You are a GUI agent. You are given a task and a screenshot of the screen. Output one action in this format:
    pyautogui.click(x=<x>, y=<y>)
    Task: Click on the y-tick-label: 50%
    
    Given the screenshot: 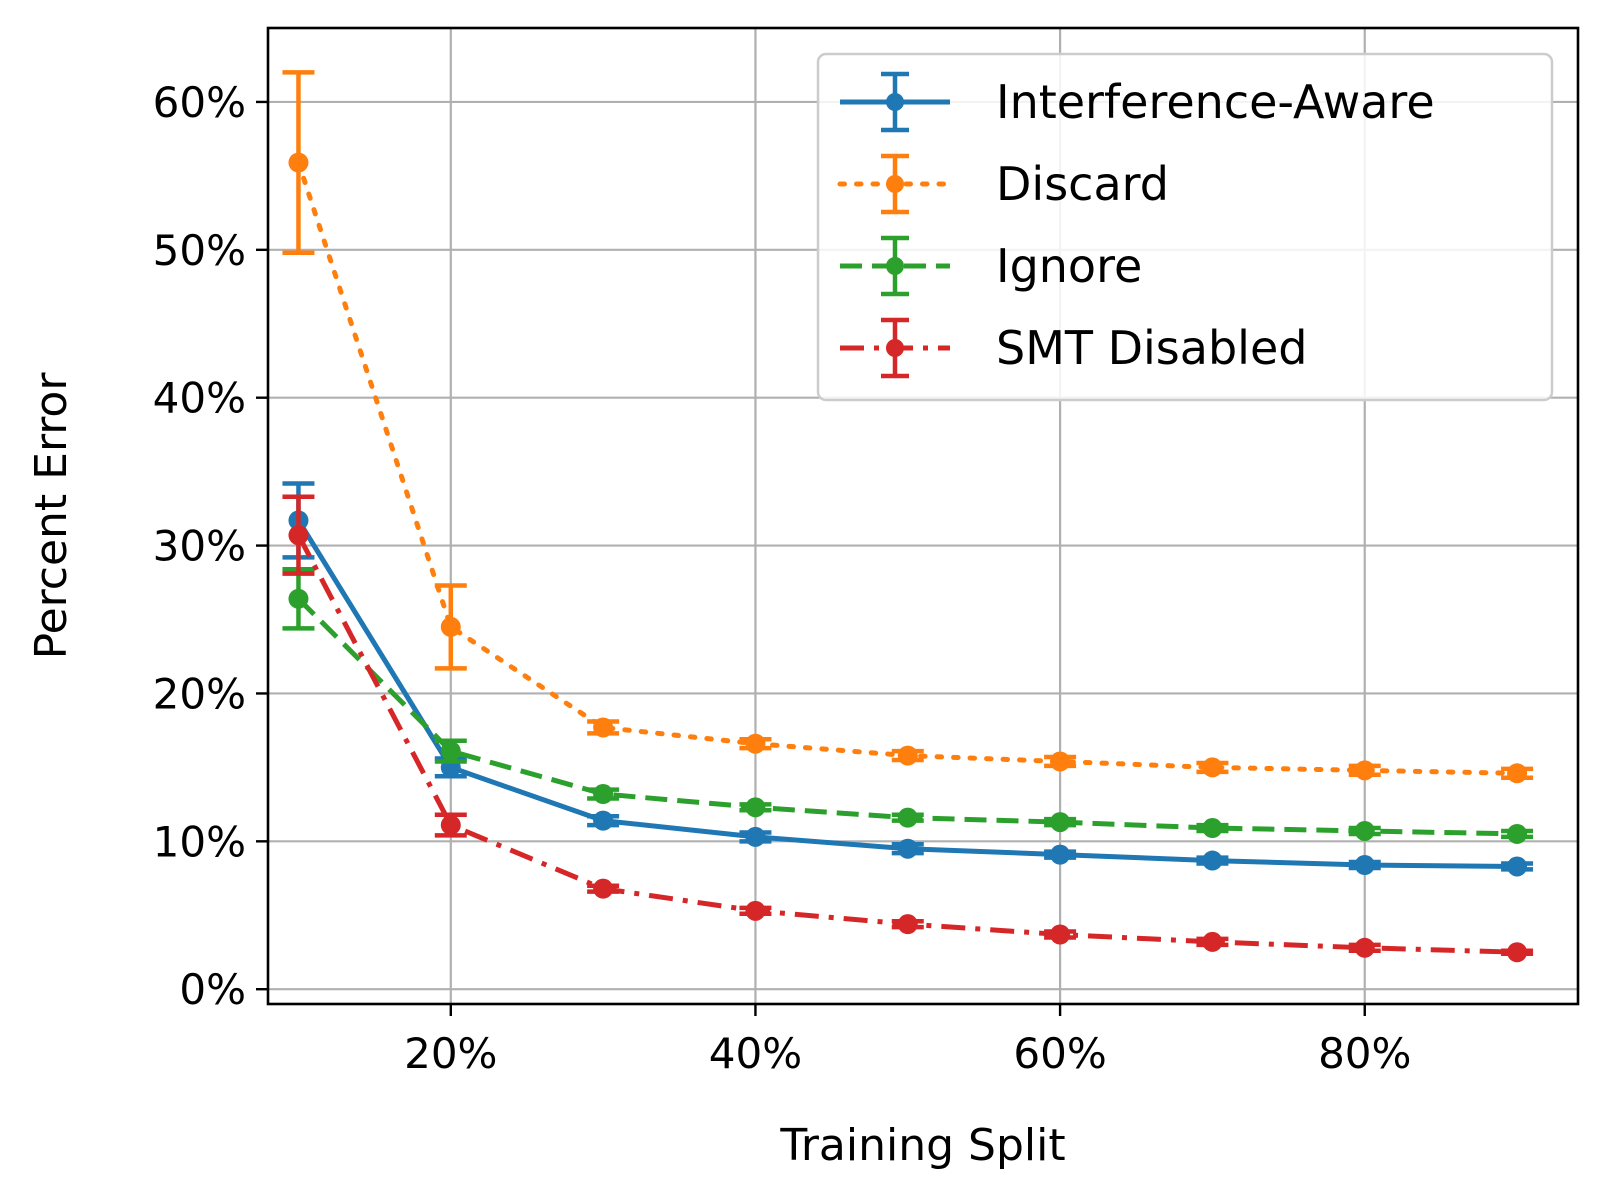 What is the action you would take?
    pyautogui.click(x=199, y=250)
    